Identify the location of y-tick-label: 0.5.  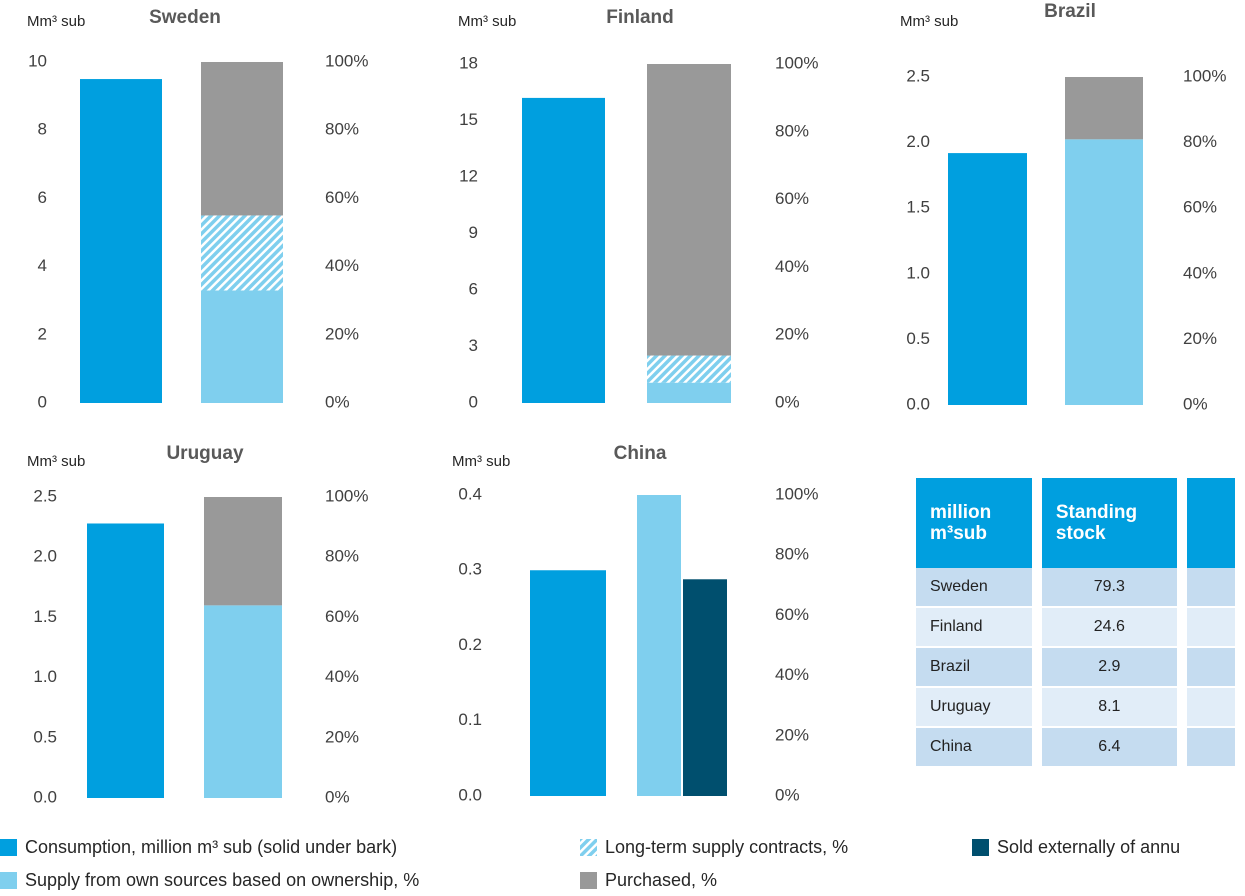
(918, 338).